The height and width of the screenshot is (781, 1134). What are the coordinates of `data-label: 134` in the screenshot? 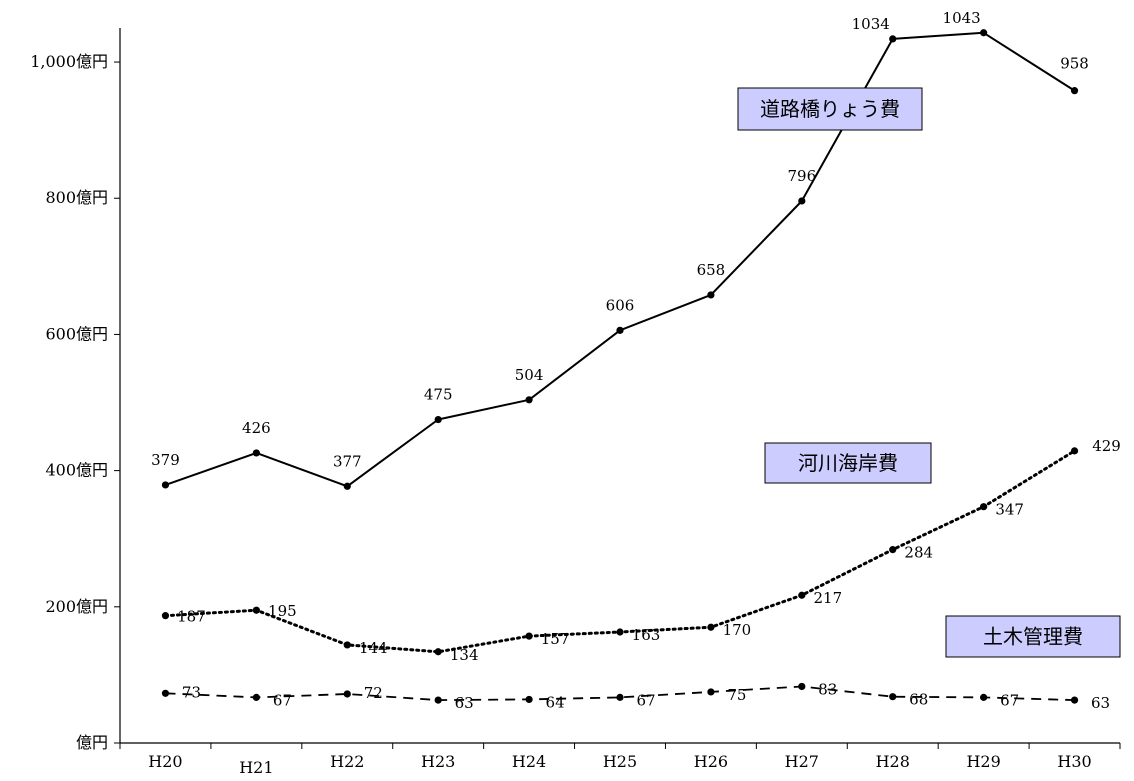 It's located at (464, 655).